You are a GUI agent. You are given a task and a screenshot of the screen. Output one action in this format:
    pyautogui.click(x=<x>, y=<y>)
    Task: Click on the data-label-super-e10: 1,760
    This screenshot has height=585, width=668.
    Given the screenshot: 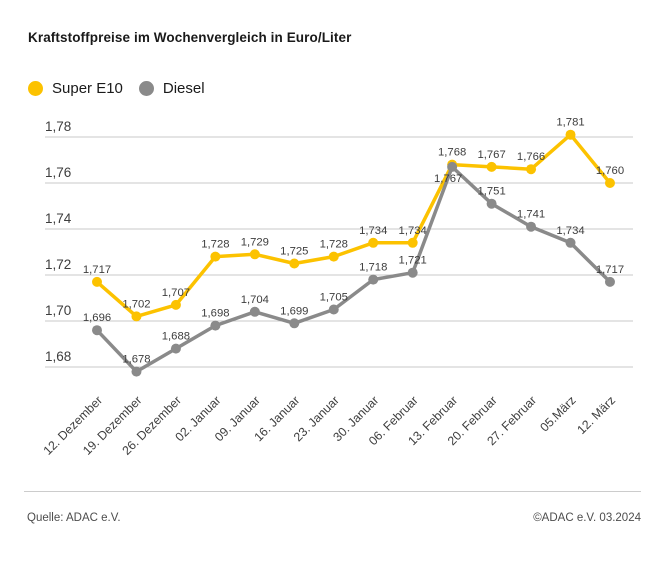 What is the action you would take?
    pyautogui.click(x=610, y=171)
    